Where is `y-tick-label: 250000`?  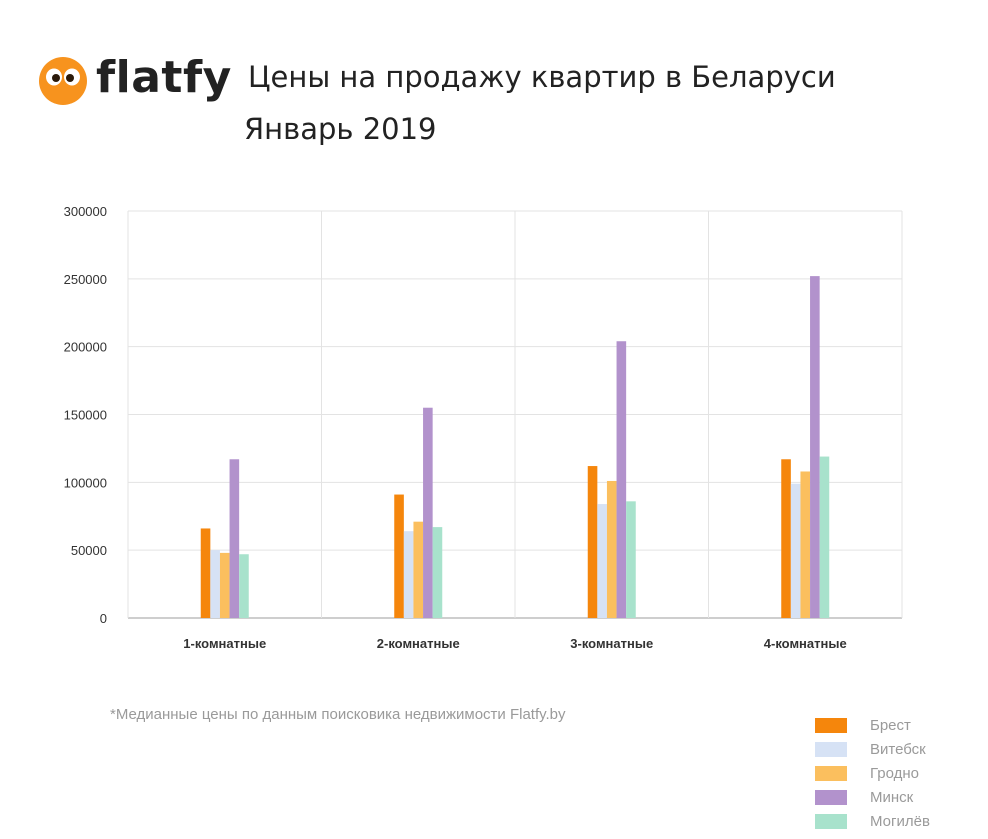
y-tick-label: 250000 is located at coordinates (85, 279).